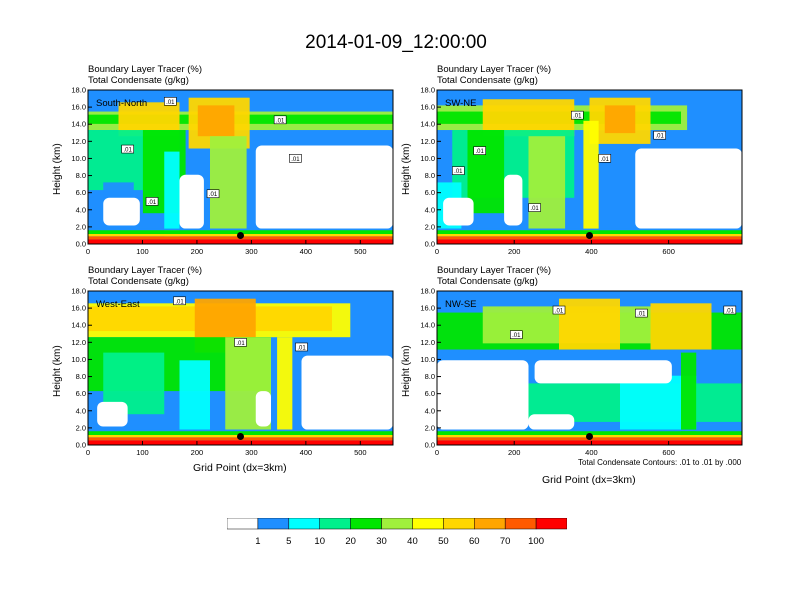 The height and width of the screenshot is (612, 792). What do you see at coordinates (360, 251) in the screenshot?
I see `x-tick-label: 500` at bounding box center [360, 251].